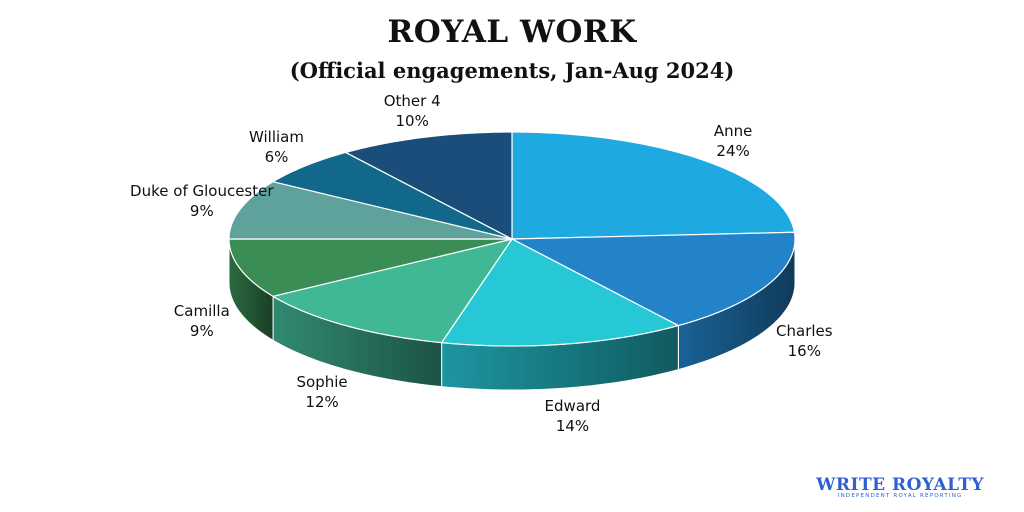 The height and width of the screenshot is (512, 1024). Describe the element at coordinates (900, 496) in the screenshot. I see `logo-tagline: INDEPENDENT ROYAL REPORTING` at that location.